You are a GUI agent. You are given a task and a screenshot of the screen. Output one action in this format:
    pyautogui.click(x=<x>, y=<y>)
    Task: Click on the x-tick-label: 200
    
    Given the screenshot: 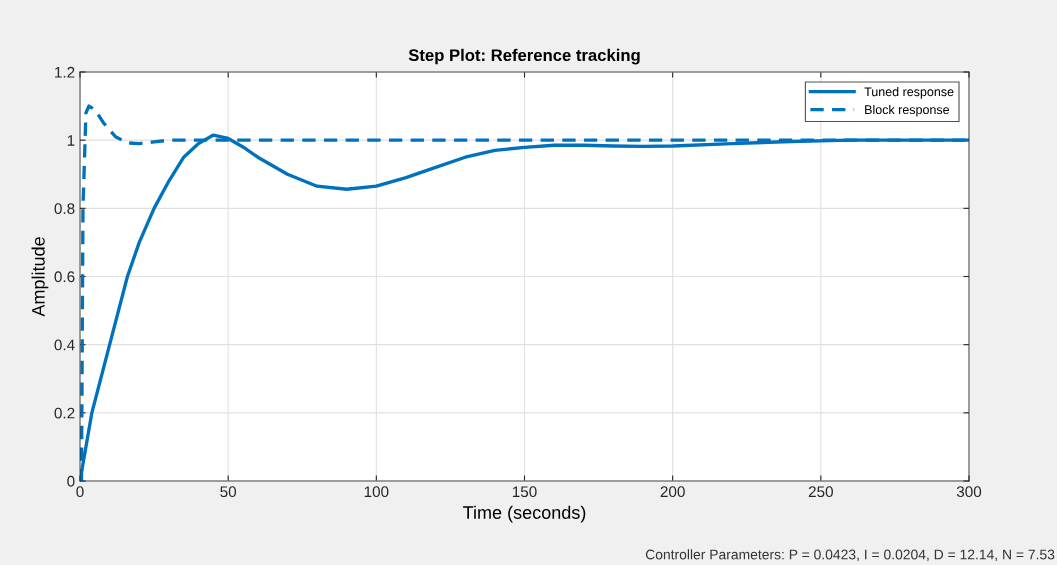 What is the action you would take?
    pyautogui.click(x=672, y=492)
    